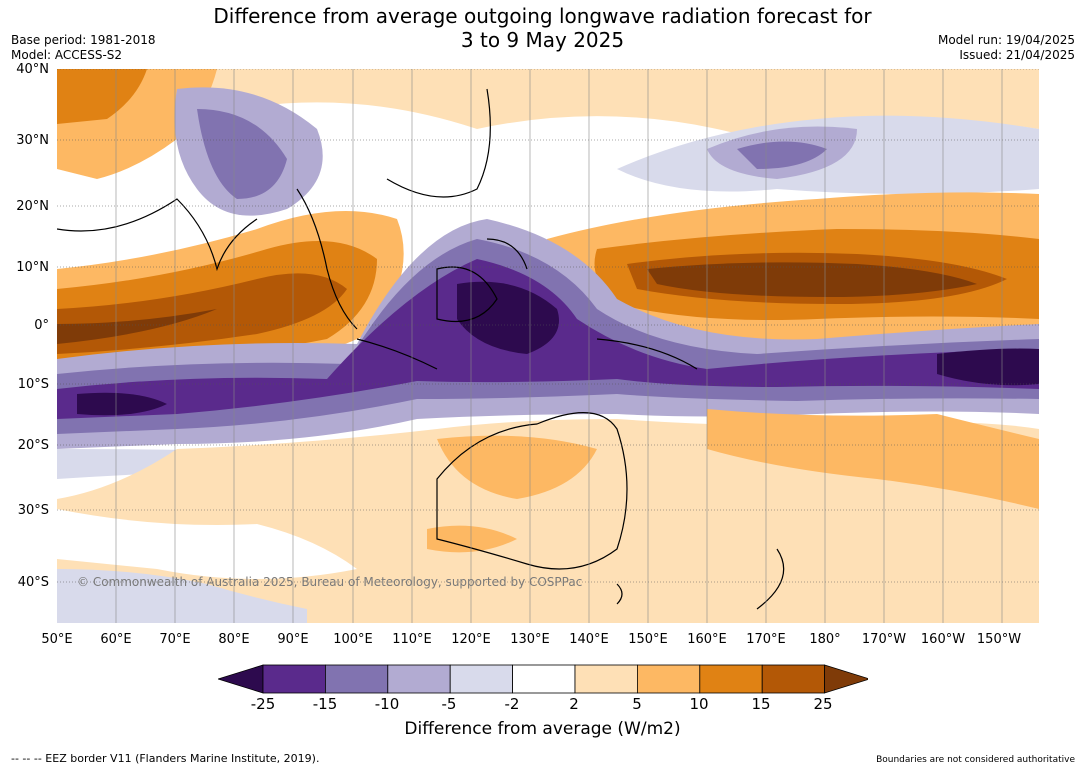 This screenshot has width=1085, height=770. What do you see at coordinates (542, 40) in the screenshot?
I see `title-line-2: 3 to 9 May 2025` at bounding box center [542, 40].